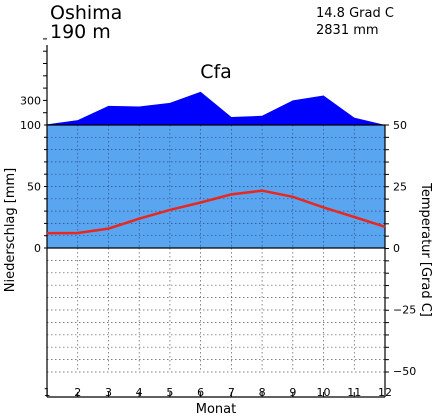 The width and height of the screenshot is (436, 416). What do you see at coordinates (30, 100) in the screenshot?
I see `precip-tick-label: 300` at bounding box center [30, 100].